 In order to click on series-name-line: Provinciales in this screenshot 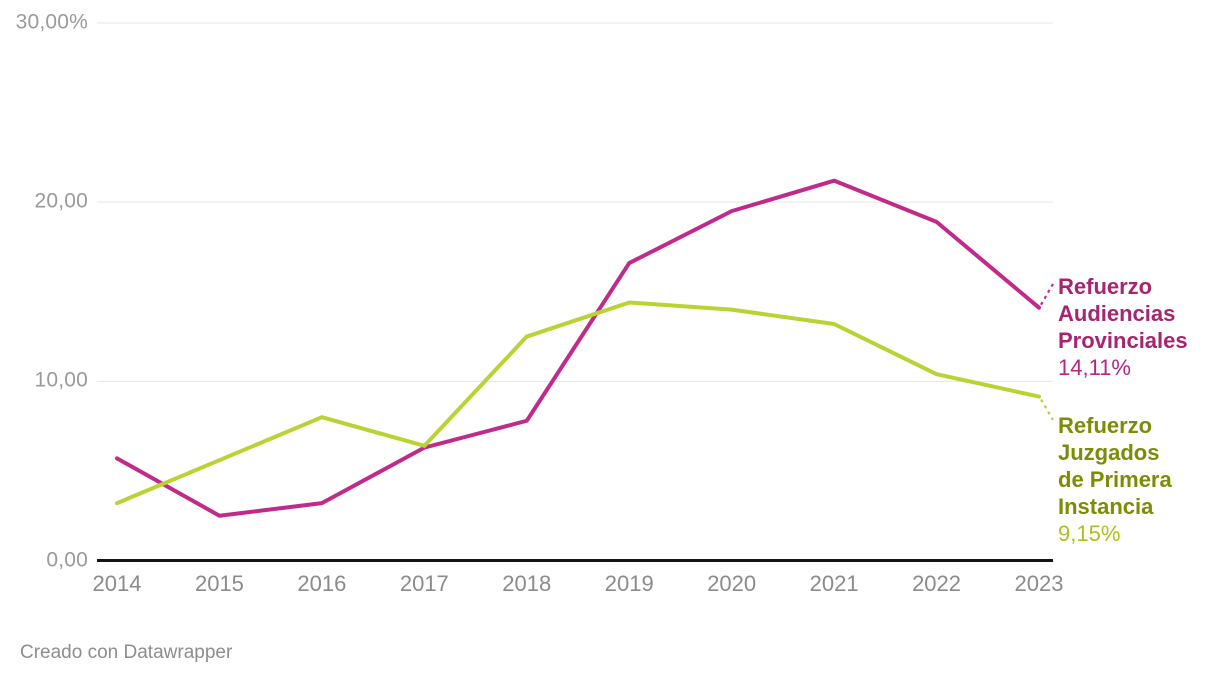, I will do `click(1123, 340)`.